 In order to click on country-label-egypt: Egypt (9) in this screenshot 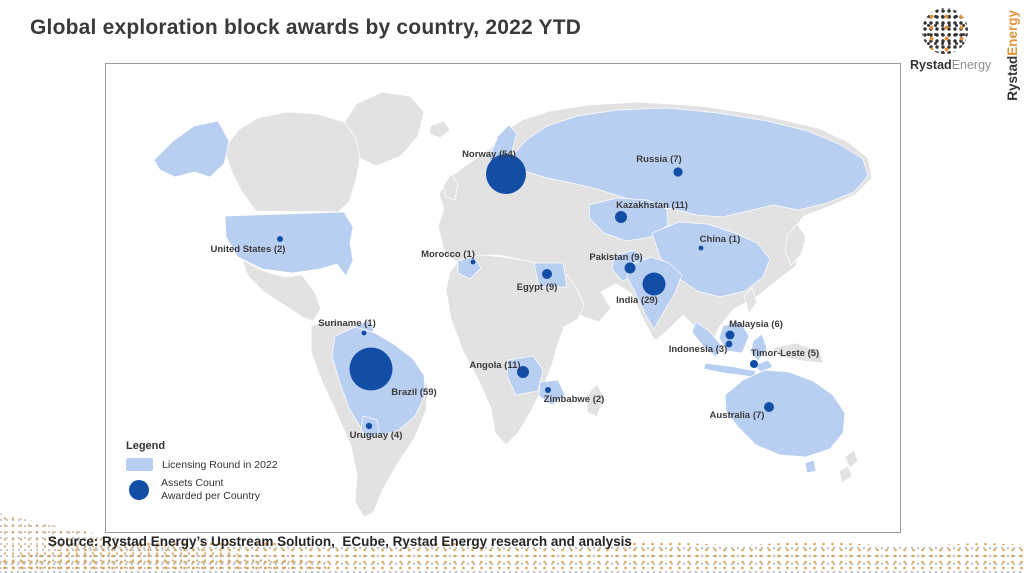, I will do `click(537, 287)`.